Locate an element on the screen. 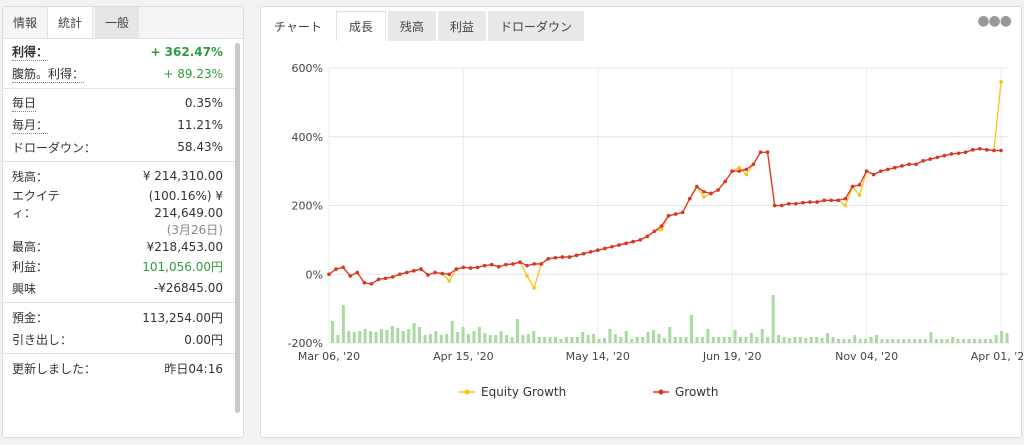 Image resolution: width=1024 pixels, height=445 pixels. monthly-label: 毎月： is located at coordinates (30, 126).